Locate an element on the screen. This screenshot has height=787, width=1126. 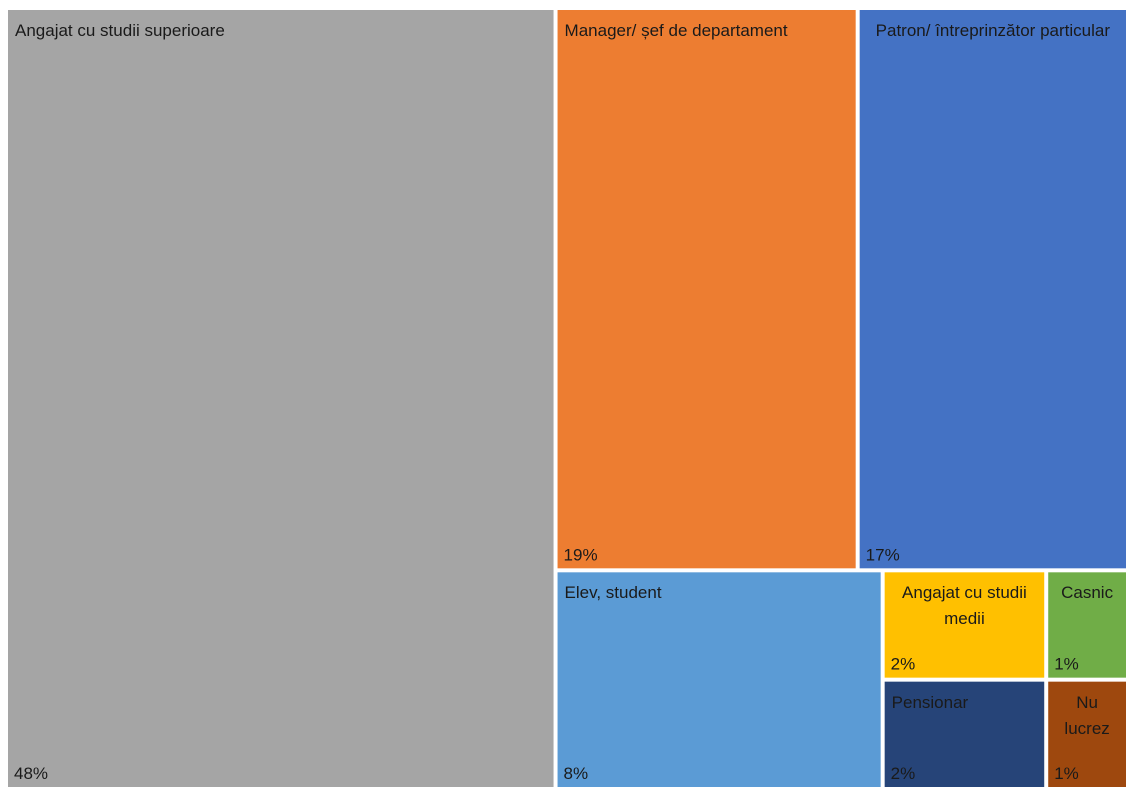
tile-label-box: Patron/ întreprinzător particular is located at coordinates (992, 30).